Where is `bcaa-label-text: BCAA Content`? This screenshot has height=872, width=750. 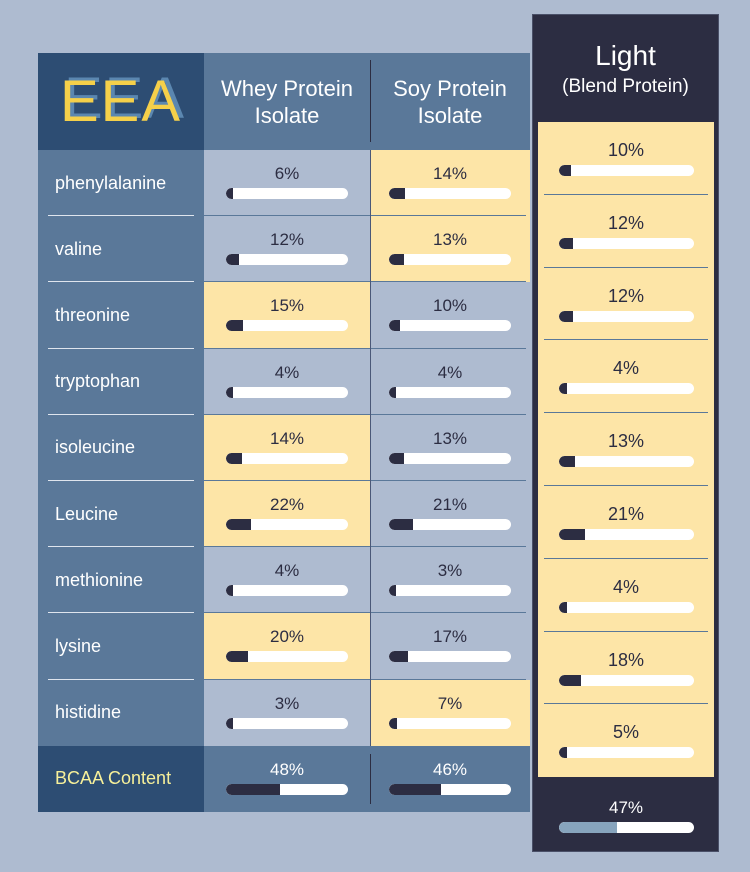 bcaa-label-text: BCAA Content is located at coordinates (113, 778).